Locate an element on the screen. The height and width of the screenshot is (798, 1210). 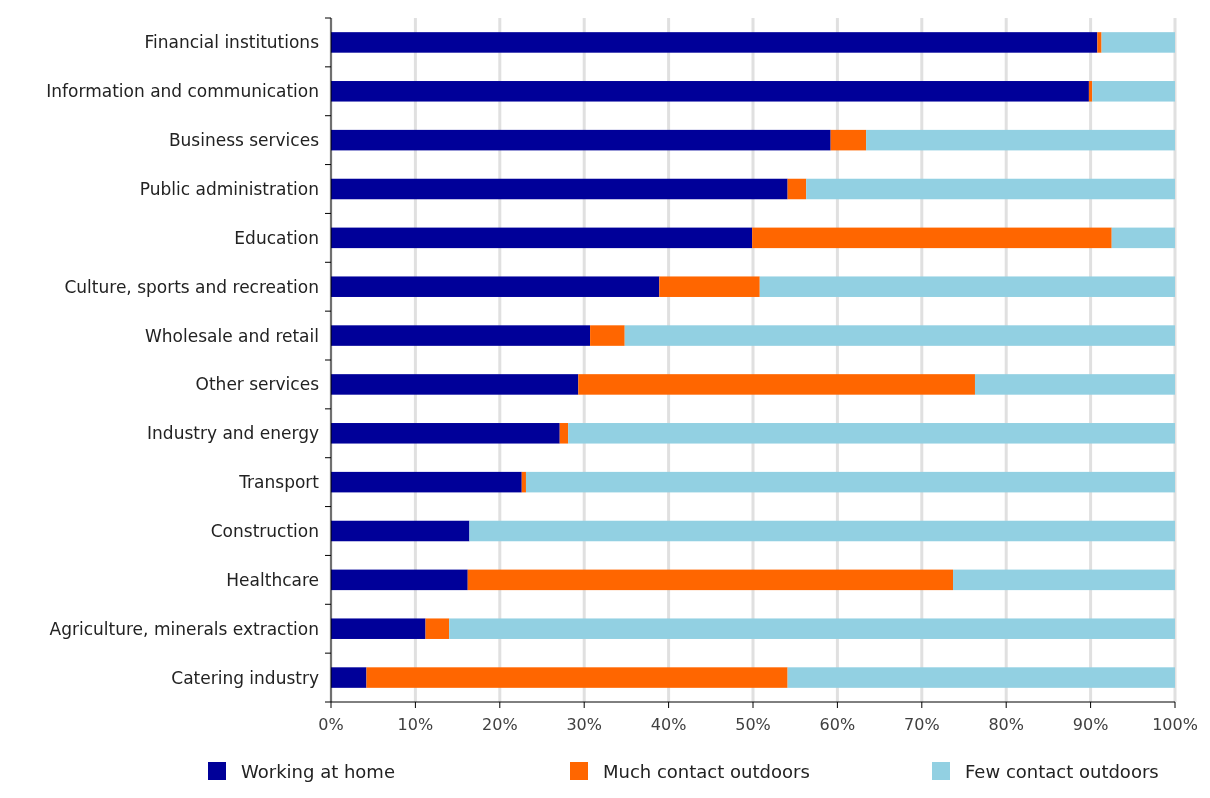
x-tick-label: 40% is located at coordinates (668, 724).